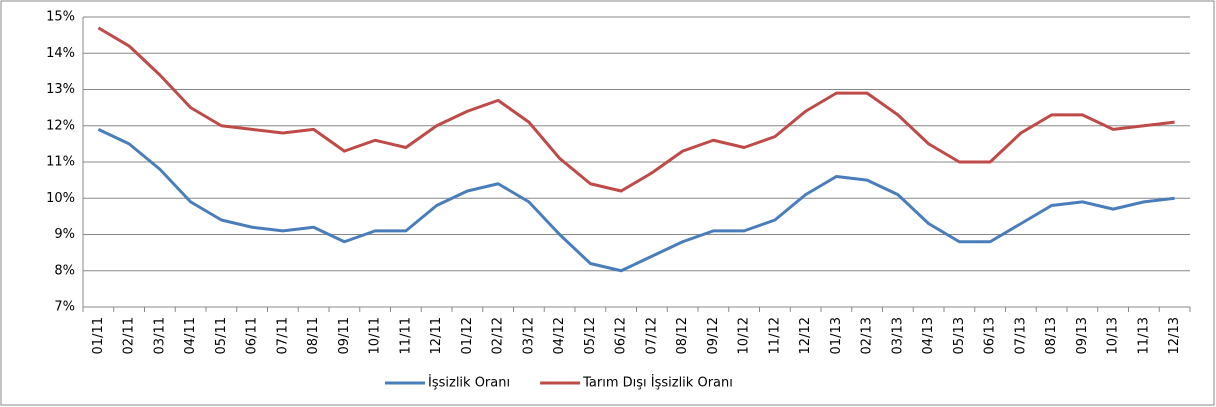  What do you see at coordinates (60, 125) in the screenshot?
I see `y-tick-label: 12%` at bounding box center [60, 125].